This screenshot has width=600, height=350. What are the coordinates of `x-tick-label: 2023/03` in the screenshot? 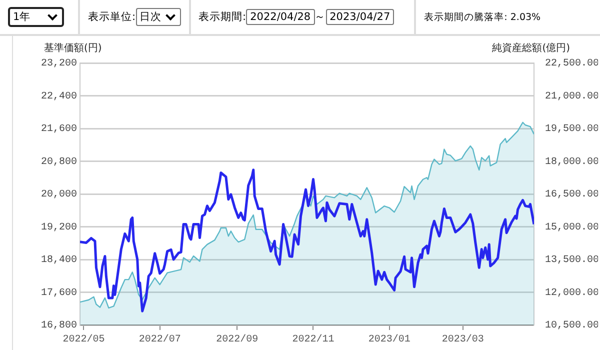 It's located at (463, 340).